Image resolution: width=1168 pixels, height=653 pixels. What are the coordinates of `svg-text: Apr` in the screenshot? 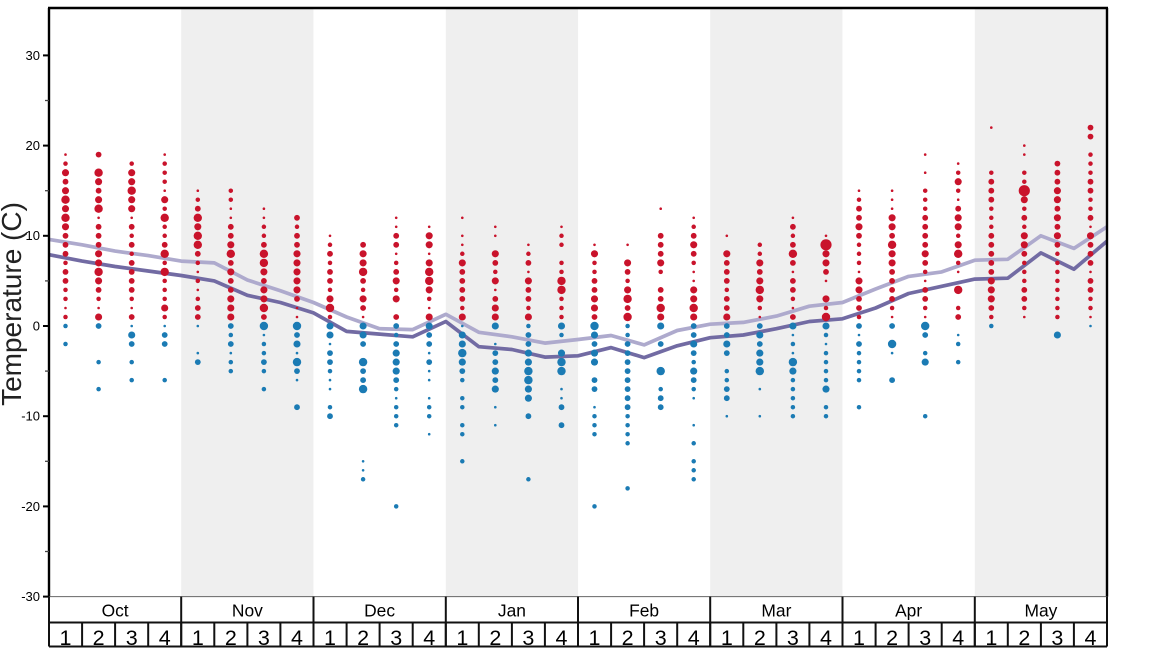 It's located at (908, 611).